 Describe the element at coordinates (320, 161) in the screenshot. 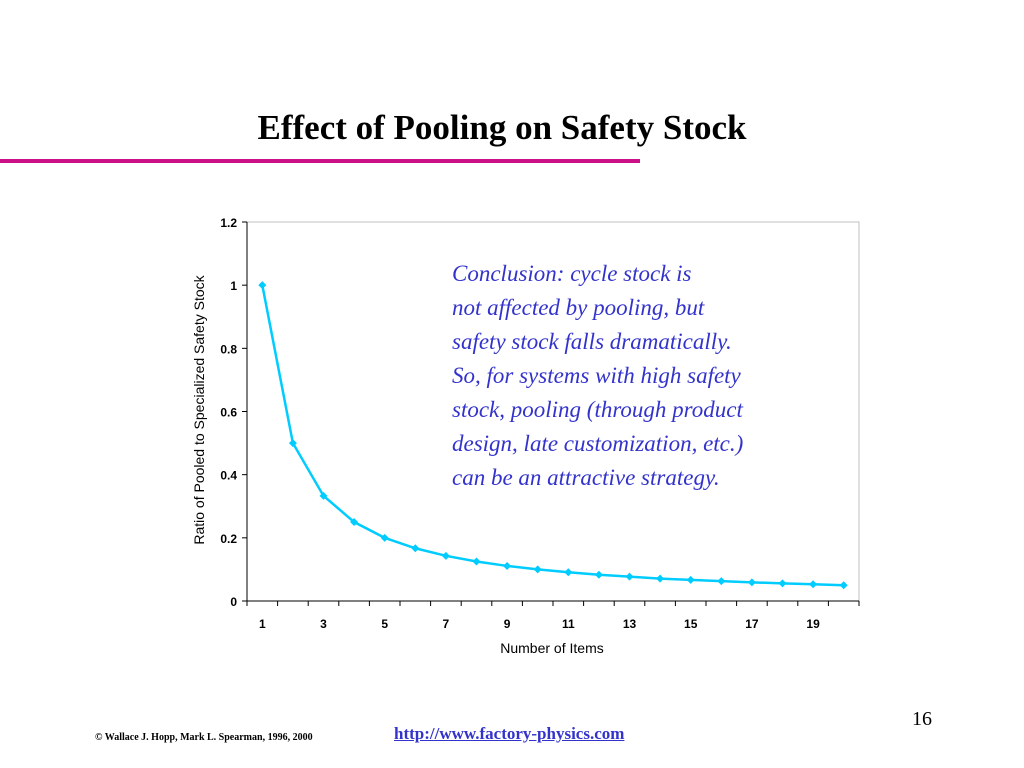

I see `title-underline` at that location.